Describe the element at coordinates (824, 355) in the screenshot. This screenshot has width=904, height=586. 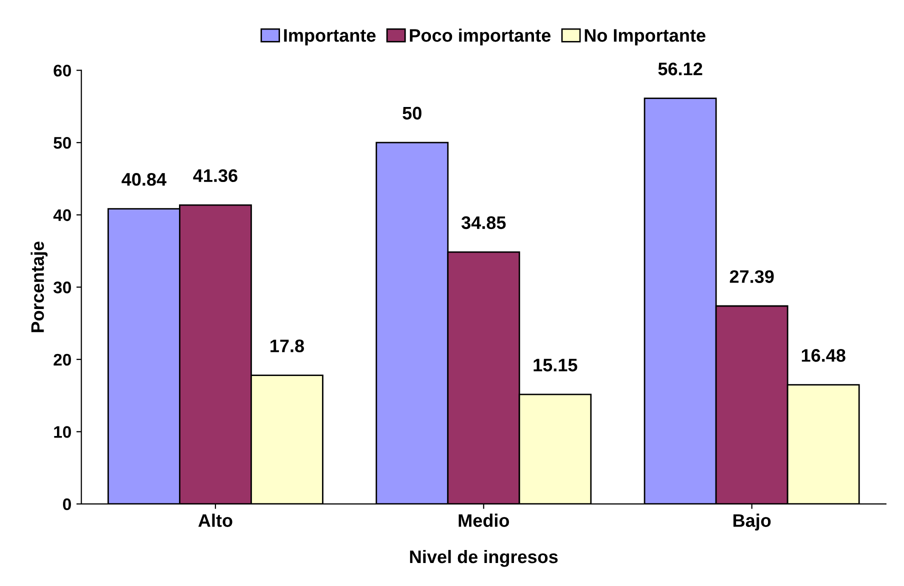
I see `data-label: 16.48` at that location.